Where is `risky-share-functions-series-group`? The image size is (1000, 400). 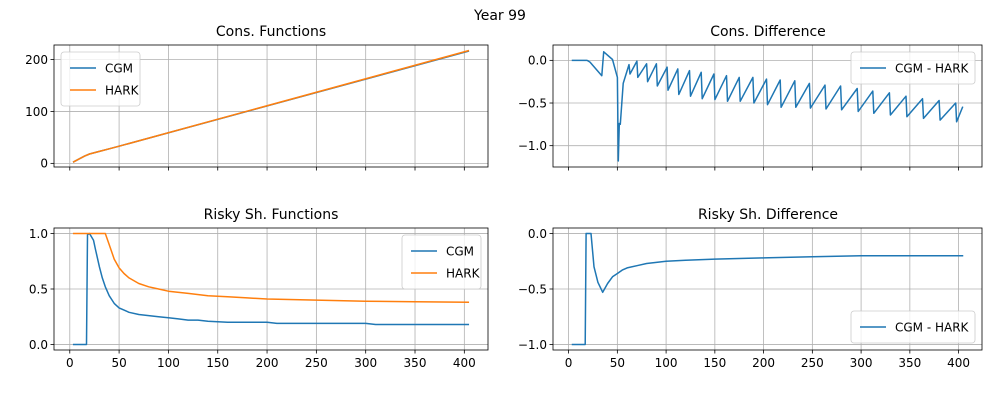
risky-share-functions-series-group is located at coordinates (271, 289).